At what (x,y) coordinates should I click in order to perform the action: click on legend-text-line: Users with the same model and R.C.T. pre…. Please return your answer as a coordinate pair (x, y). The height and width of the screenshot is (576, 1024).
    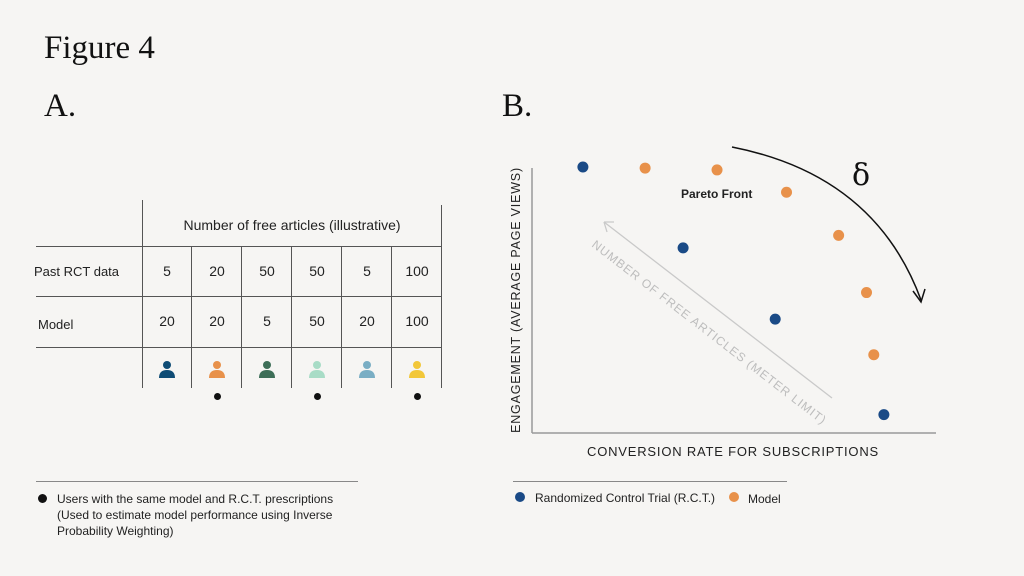
    Looking at the image, I should click on (195, 499).